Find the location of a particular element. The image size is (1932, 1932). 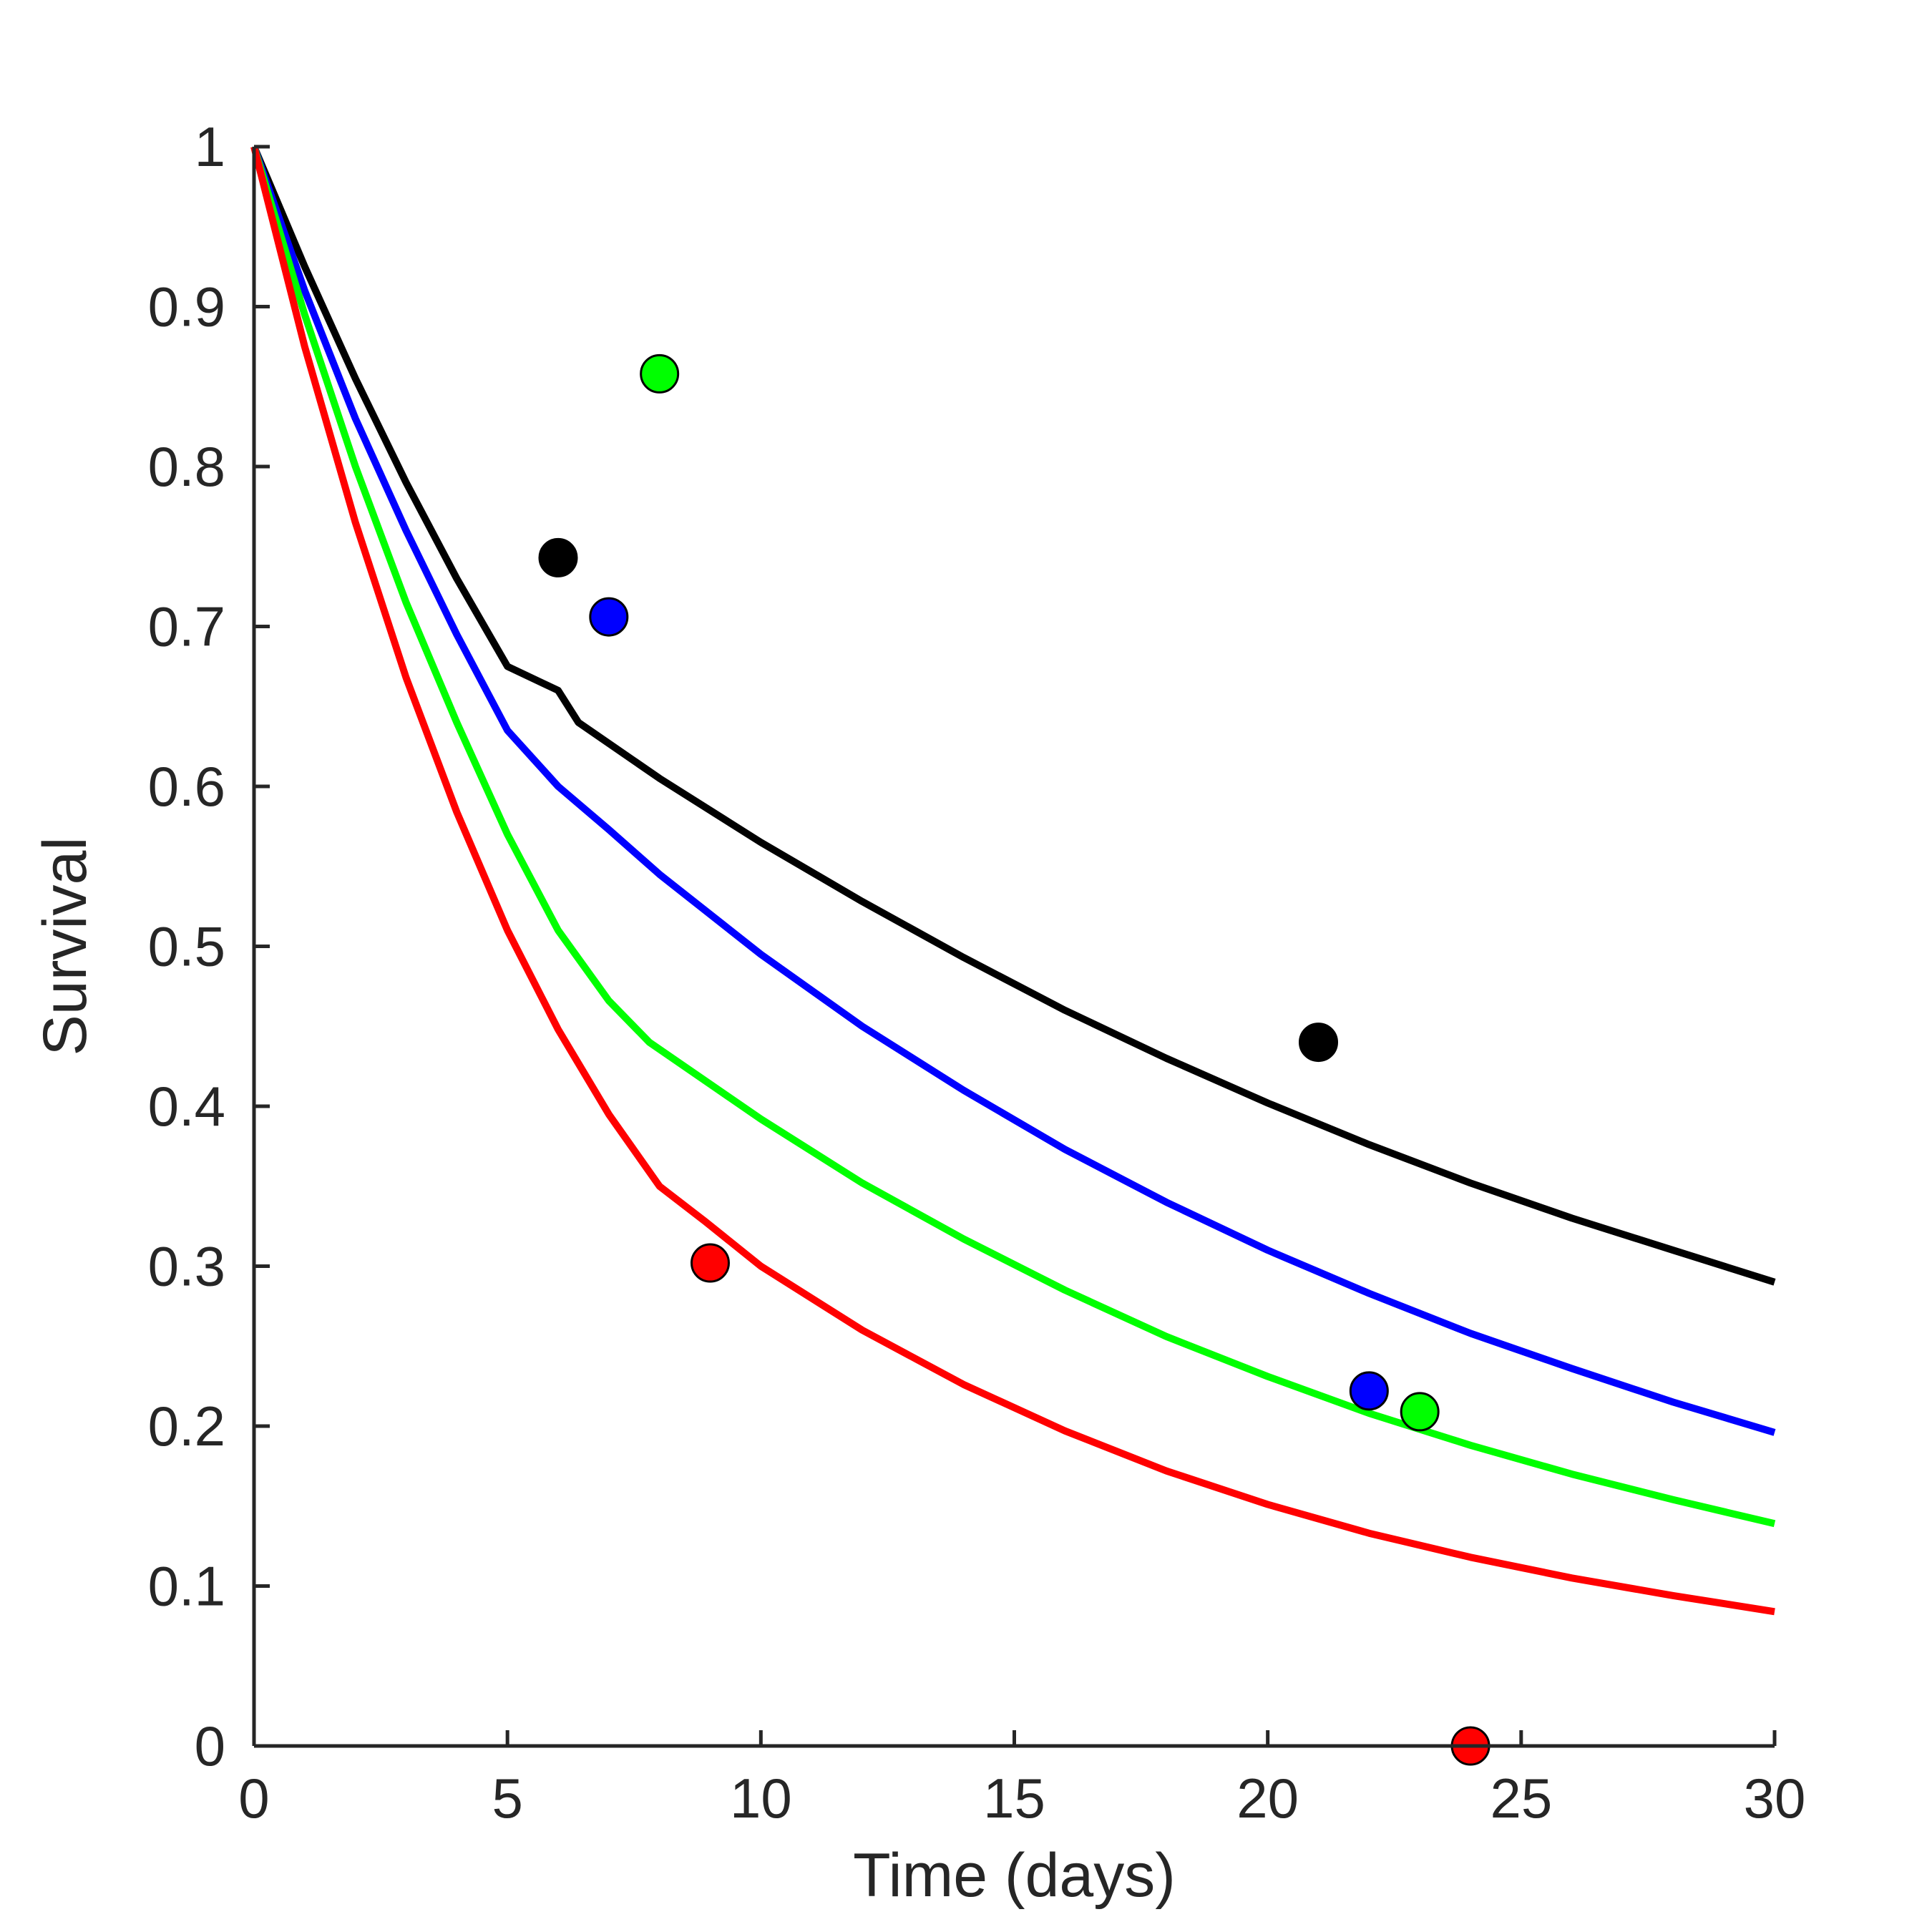

x-tick-label: 15 is located at coordinates (1014, 1798).